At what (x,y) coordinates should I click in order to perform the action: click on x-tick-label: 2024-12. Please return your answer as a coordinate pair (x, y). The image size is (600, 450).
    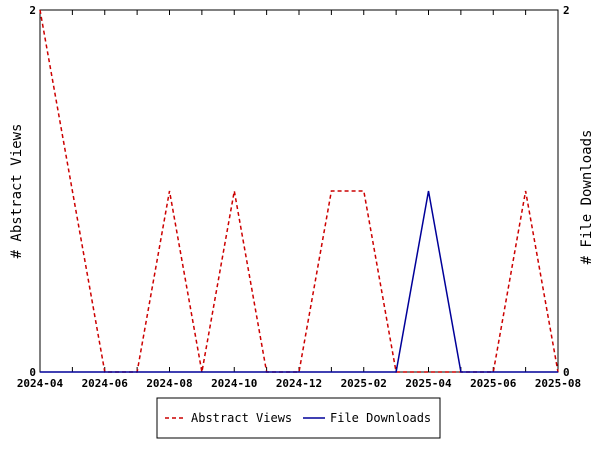
    Looking at the image, I should click on (299, 383).